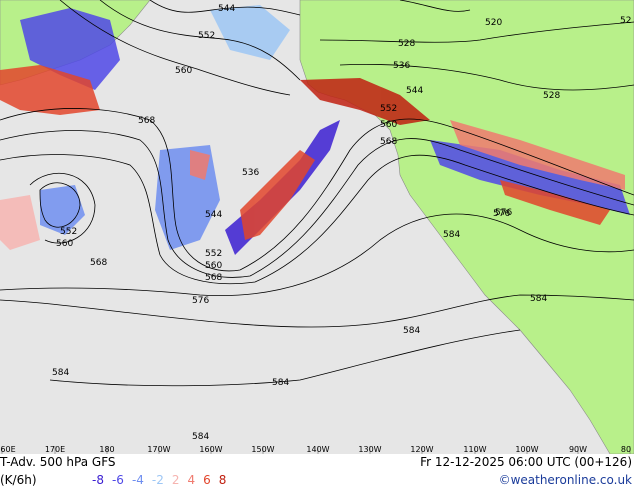 This screenshot has height=490, width=634. Describe the element at coordinates (578, 449) in the screenshot. I see `longitude-label: 90W` at that location.